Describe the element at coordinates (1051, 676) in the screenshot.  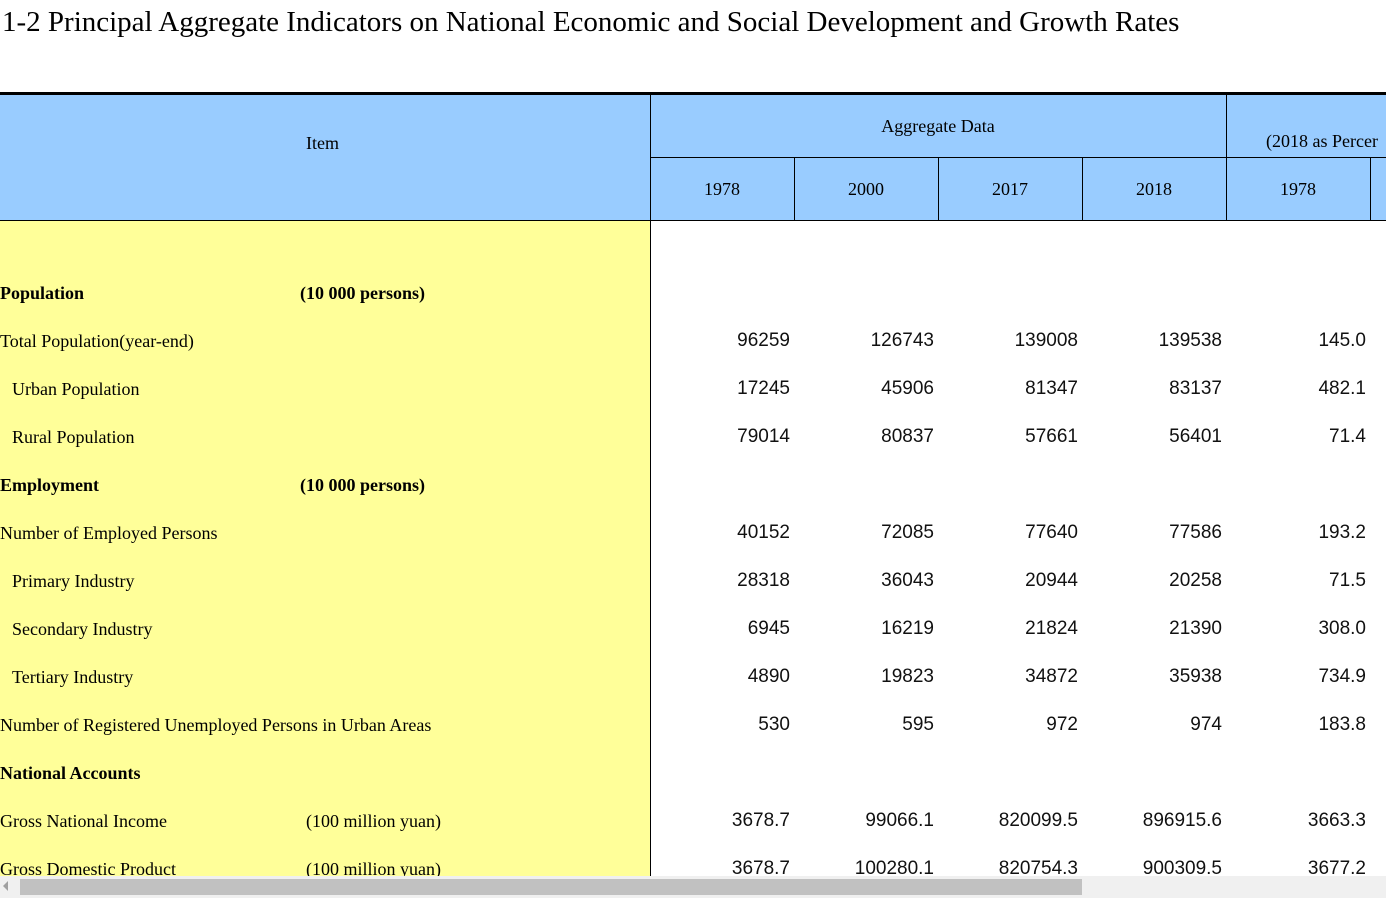
I see `cell-value: 34872` at that location.